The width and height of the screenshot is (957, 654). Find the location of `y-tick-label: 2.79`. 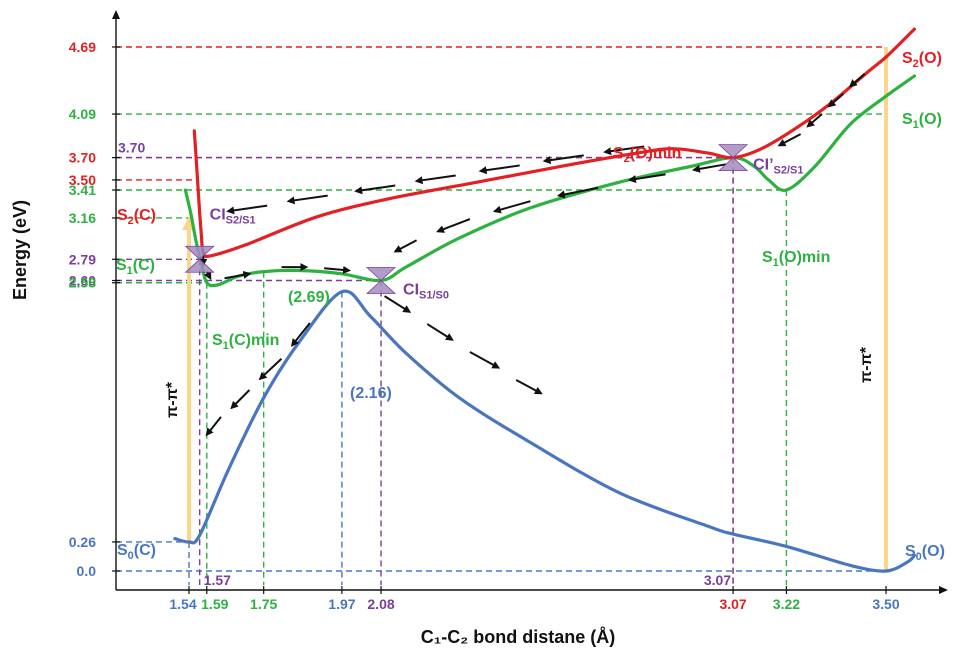

y-tick-label: 2.79 is located at coordinates (82, 259).